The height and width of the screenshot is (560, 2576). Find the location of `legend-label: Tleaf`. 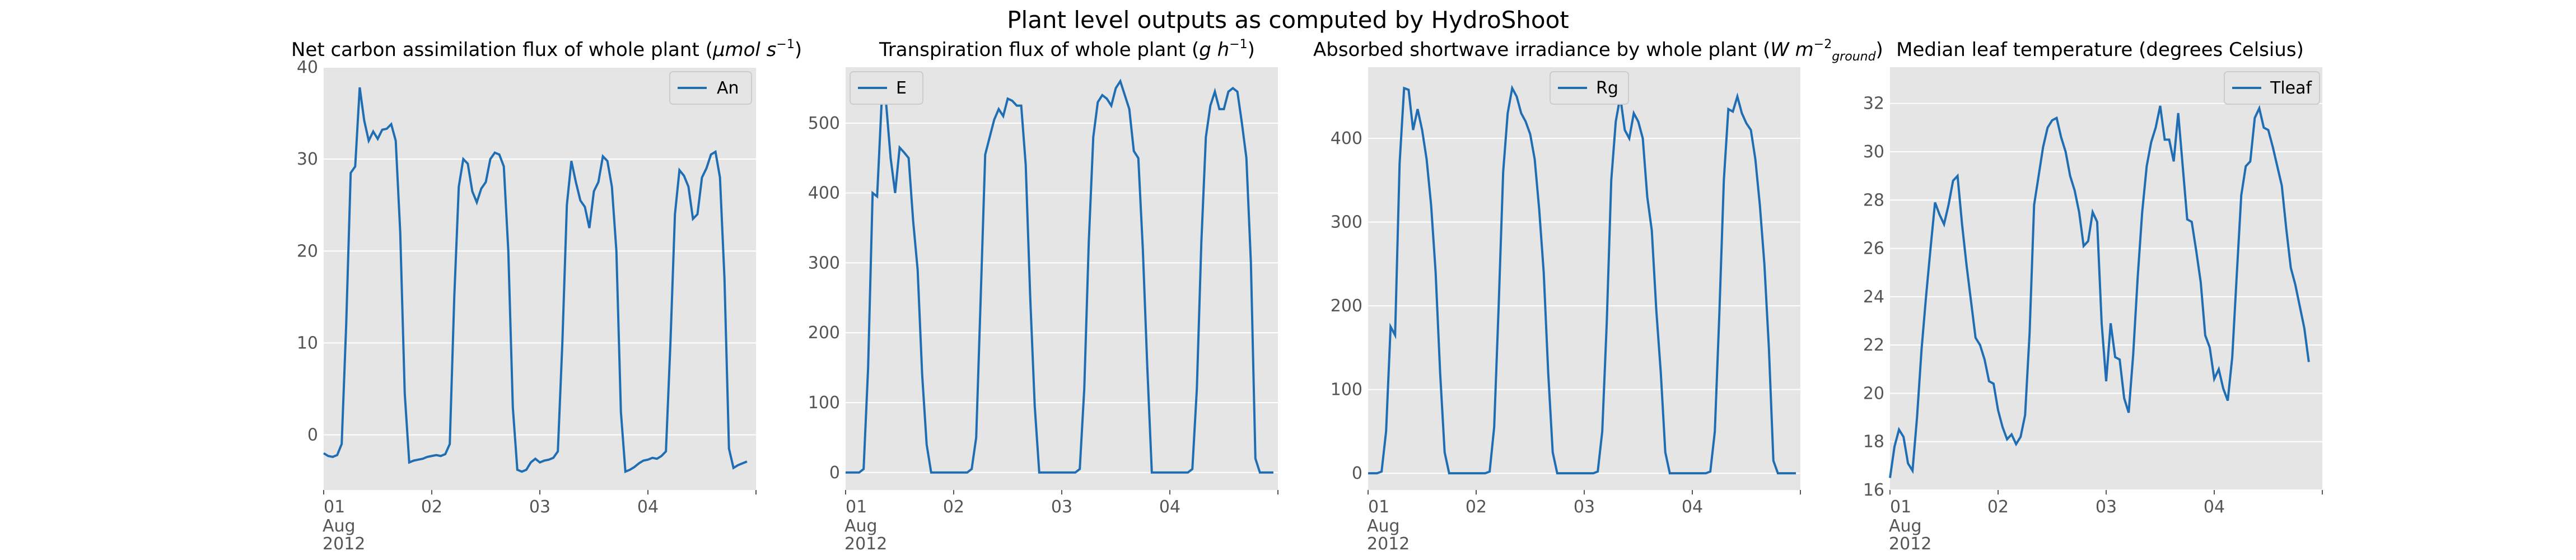

legend-label: Tleaf is located at coordinates (2292, 88).